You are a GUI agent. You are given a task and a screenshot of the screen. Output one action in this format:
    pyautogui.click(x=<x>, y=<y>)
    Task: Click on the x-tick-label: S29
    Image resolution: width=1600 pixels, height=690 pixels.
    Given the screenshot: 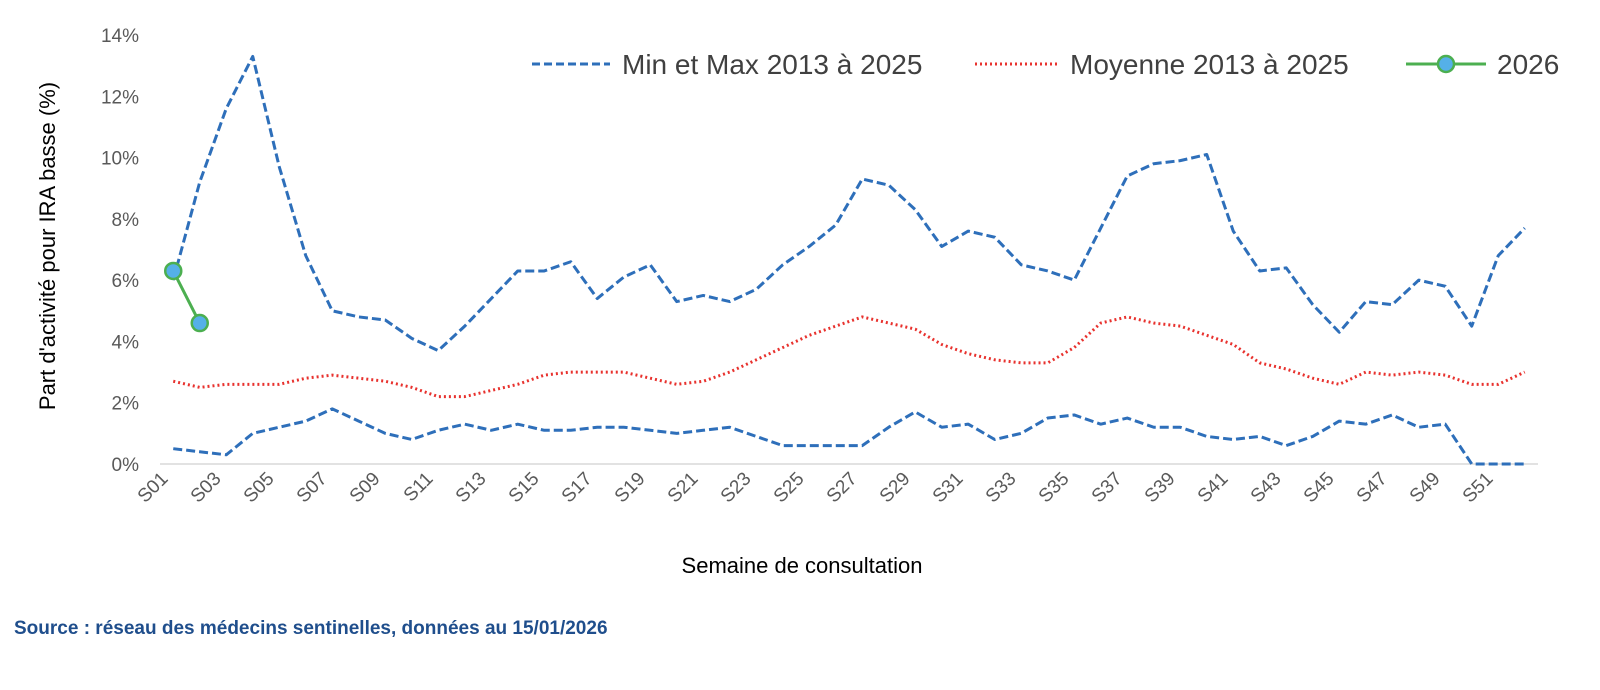 What is the action you would take?
    pyautogui.click(x=895, y=487)
    